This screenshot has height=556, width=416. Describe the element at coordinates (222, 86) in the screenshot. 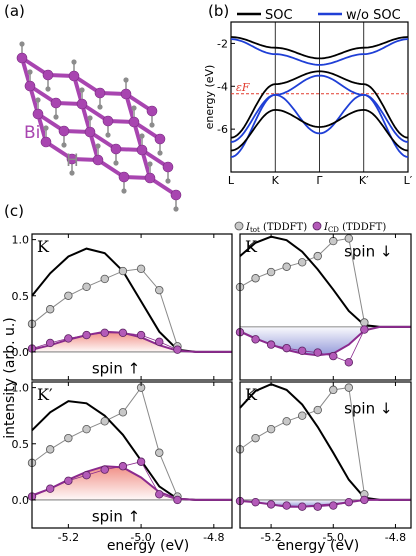

I see `band-y-tick-label: -4` at that location.